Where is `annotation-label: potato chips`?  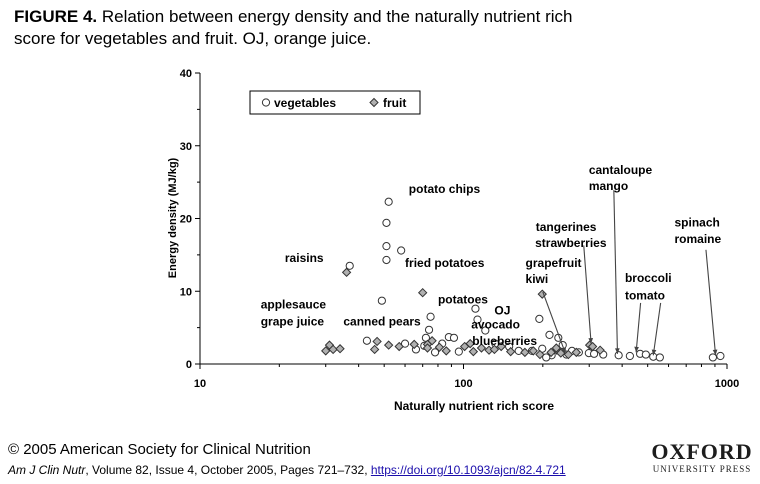
annotation-label: potato chips is located at coordinates (445, 189).